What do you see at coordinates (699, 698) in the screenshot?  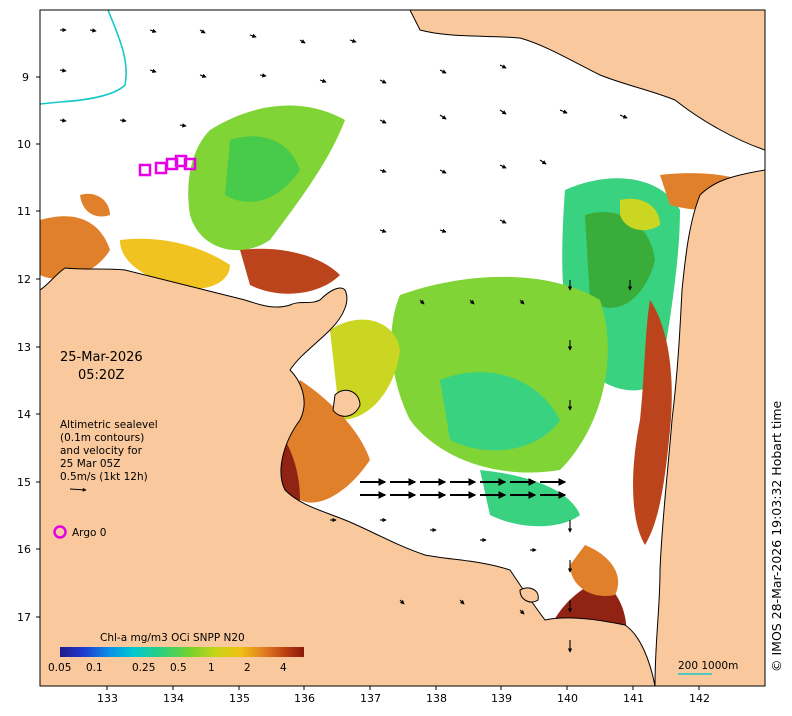 I see `x-tick-label: 142` at bounding box center [699, 698].